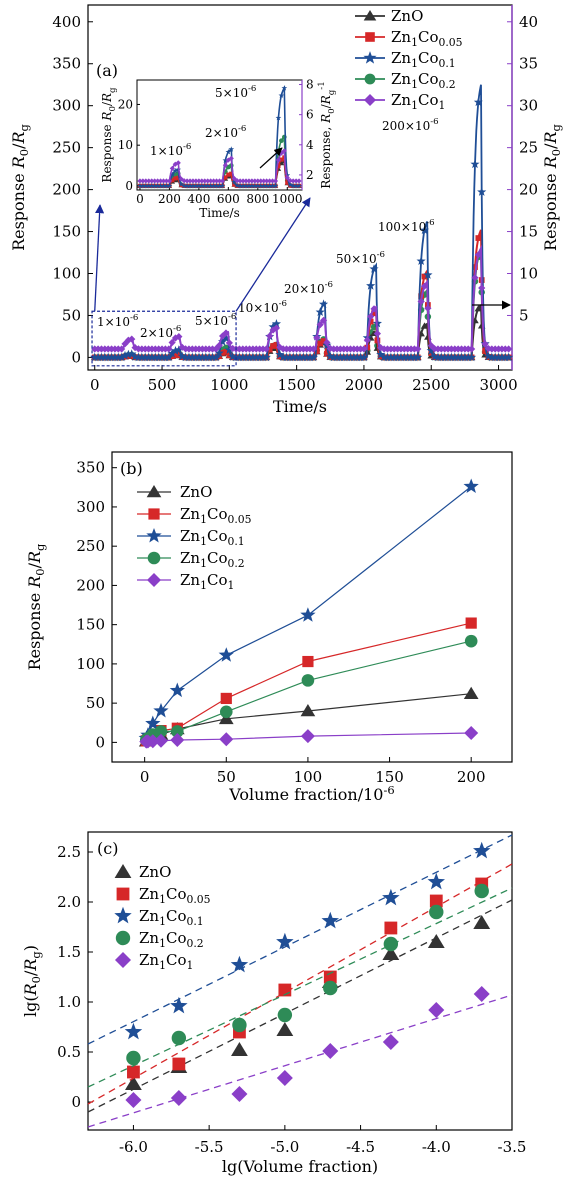 The image size is (570, 1189). Describe the element at coordinates (310, 145) in the screenshot. I see `inset-y2-tick-label: 4` at that location.